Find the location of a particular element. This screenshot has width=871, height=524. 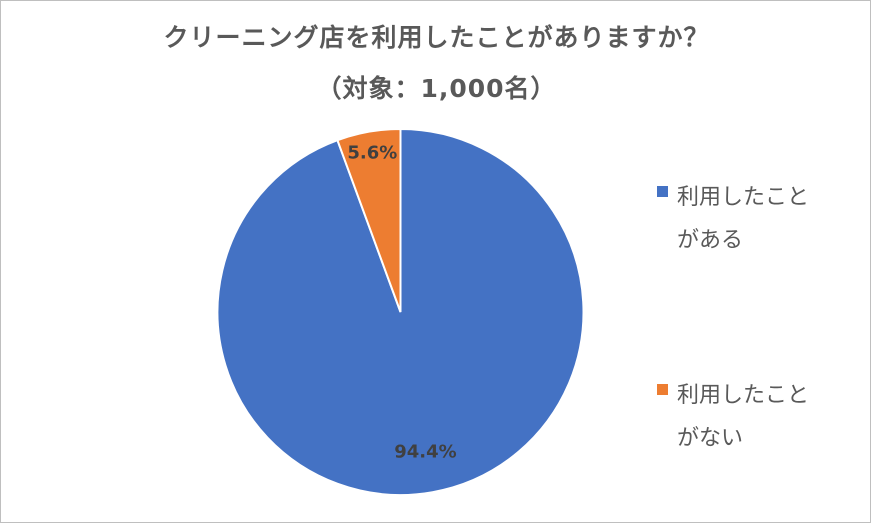

legend-item-not-used: 利用したことがない is located at coordinates (742, 417).